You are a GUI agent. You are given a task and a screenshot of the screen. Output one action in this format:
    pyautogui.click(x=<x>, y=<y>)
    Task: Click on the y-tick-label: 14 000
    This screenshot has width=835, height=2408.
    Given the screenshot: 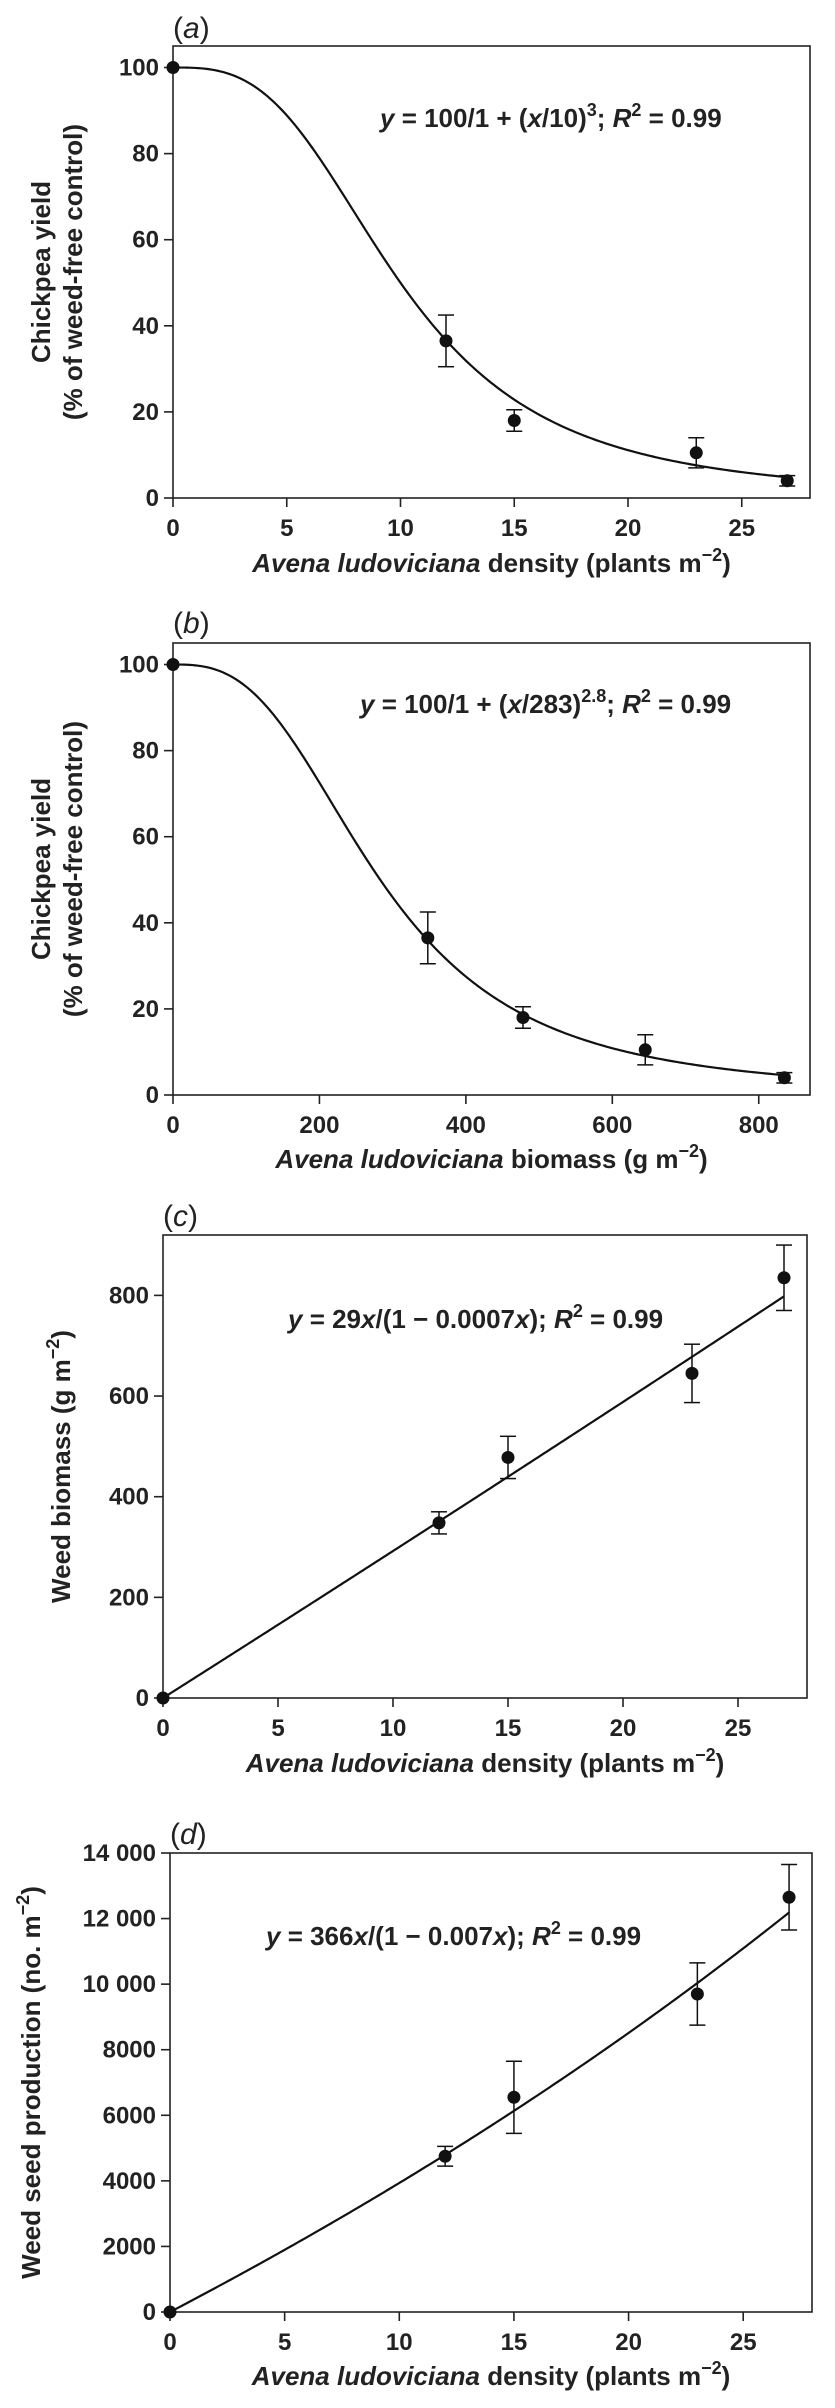 What is the action you would take?
    pyautogui.click(x=119, y=1853)
    